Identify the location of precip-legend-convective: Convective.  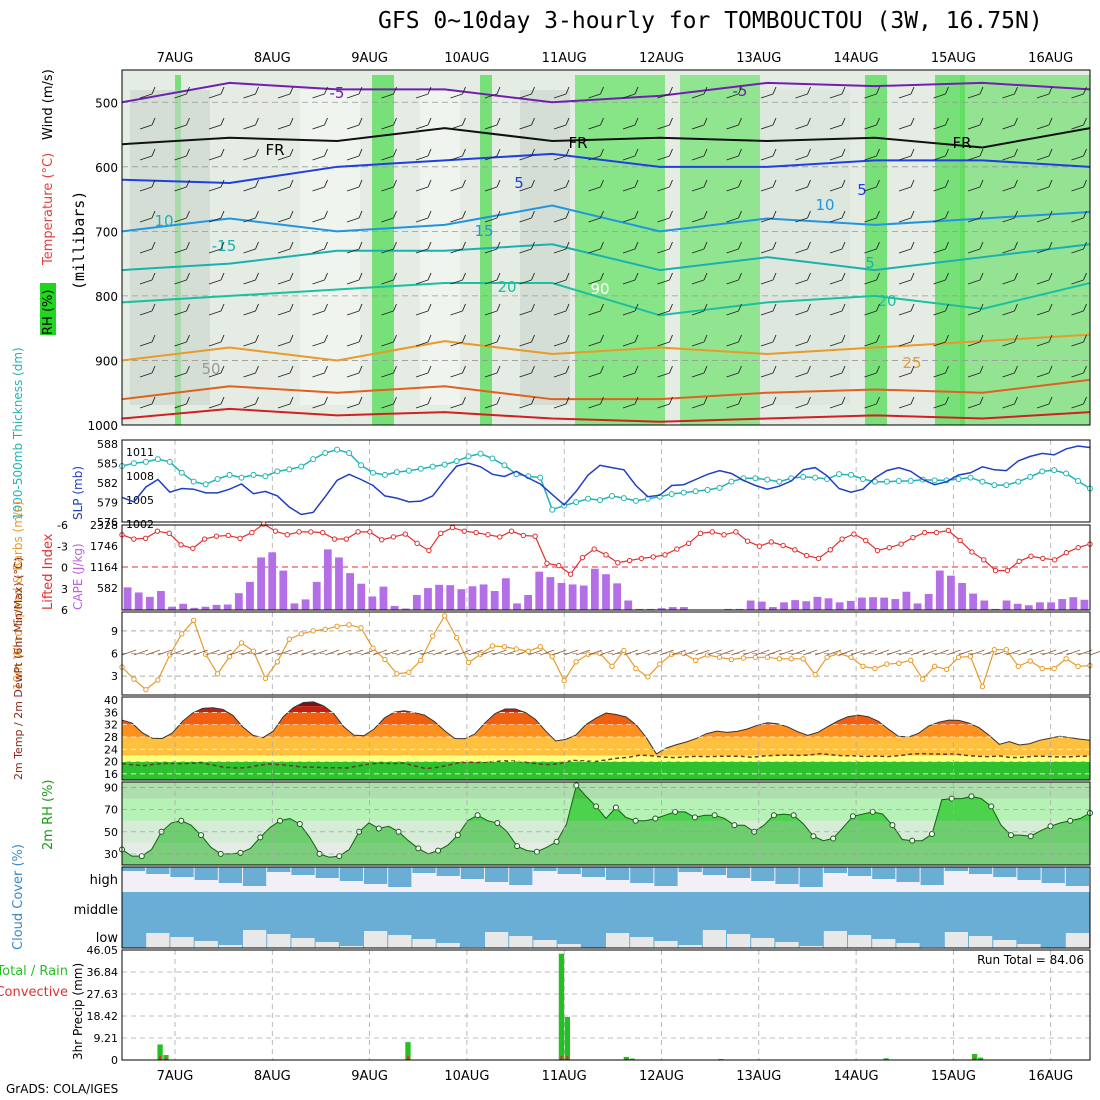
(34, 992).